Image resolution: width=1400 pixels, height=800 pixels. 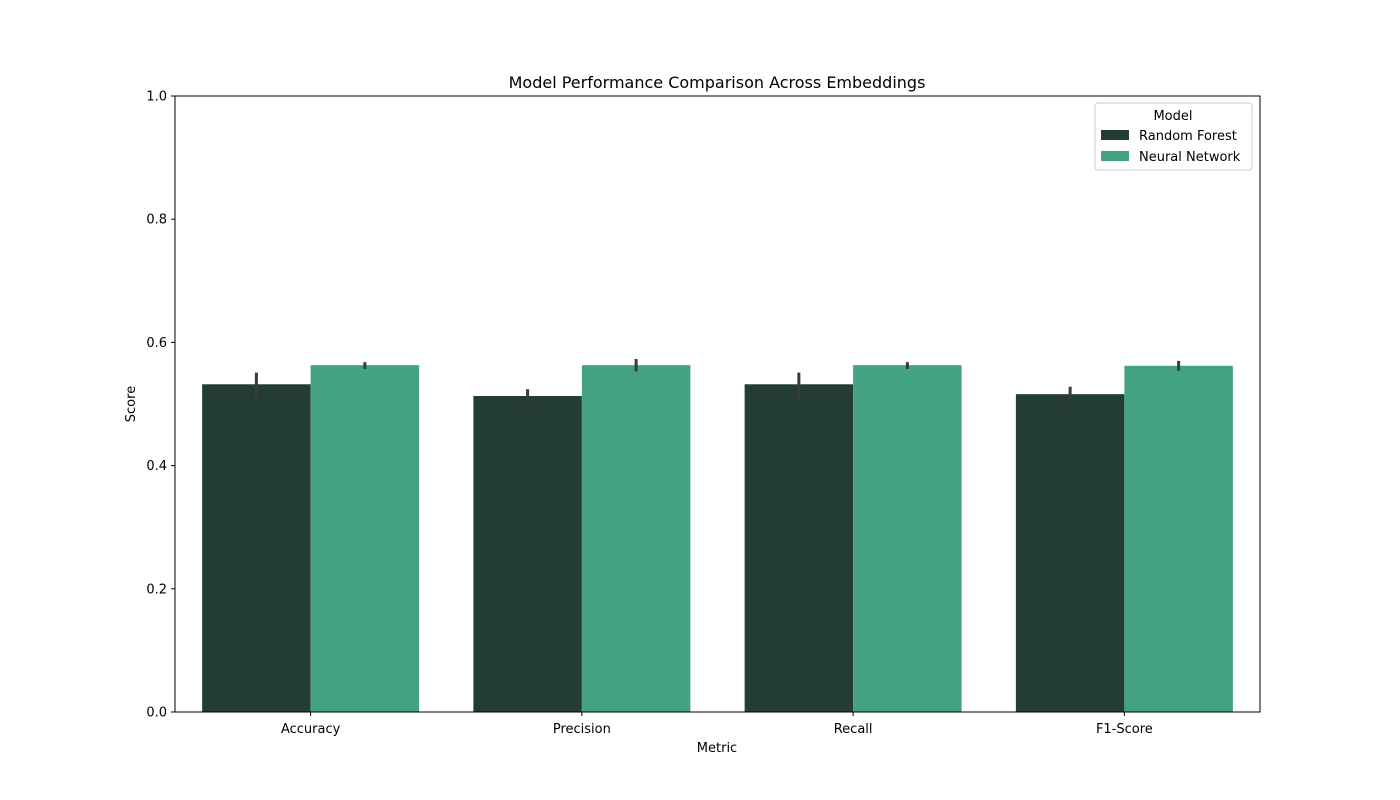 I want to click on legend-swatch-neural-network, so click(x=1115, y=156).